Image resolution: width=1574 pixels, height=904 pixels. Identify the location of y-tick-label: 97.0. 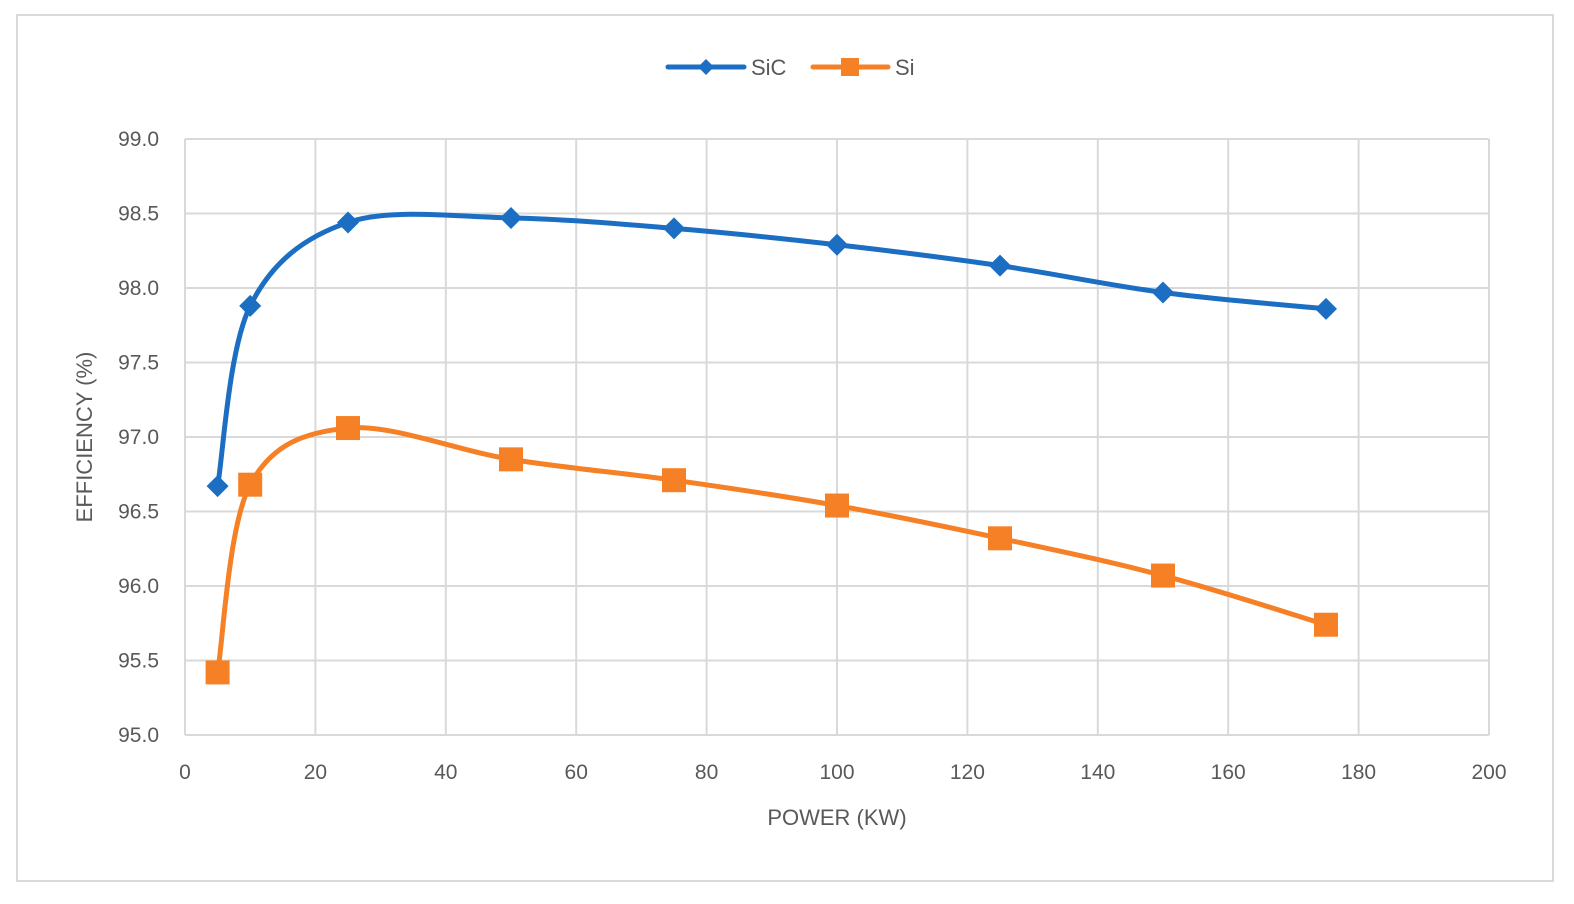
(138, 437).